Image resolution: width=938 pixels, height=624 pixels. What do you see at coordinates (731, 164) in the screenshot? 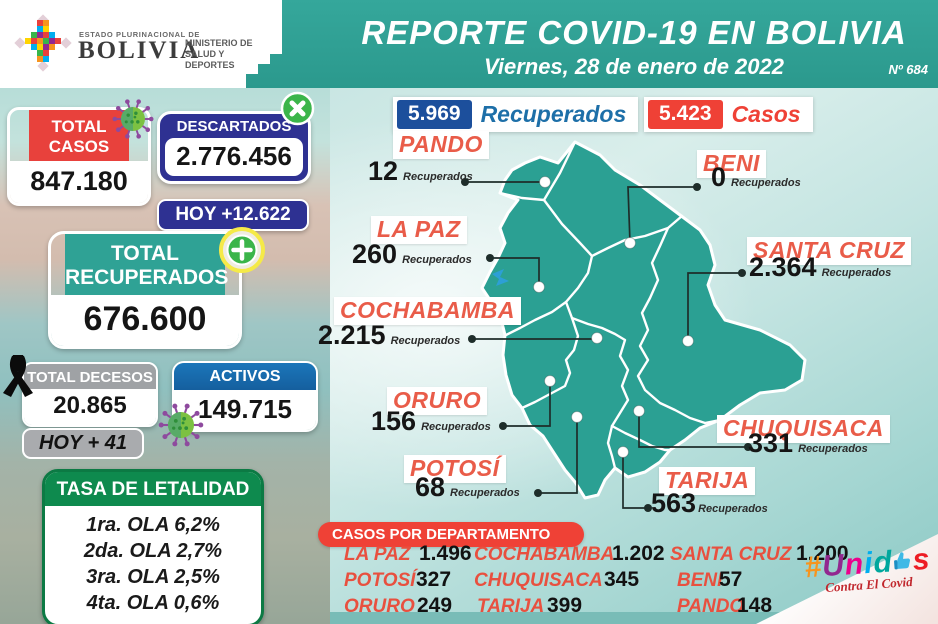
I see `map-label-beni: BENI` at bounding box center [731, 164].